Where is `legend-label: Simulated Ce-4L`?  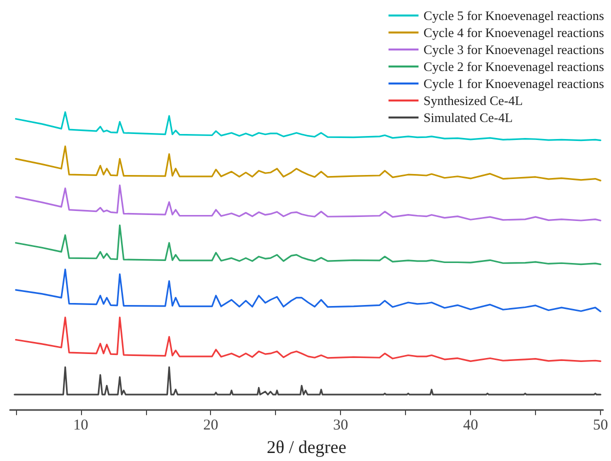
legend-label: Simulated Ce-4L is located at coordinates (468, 117).